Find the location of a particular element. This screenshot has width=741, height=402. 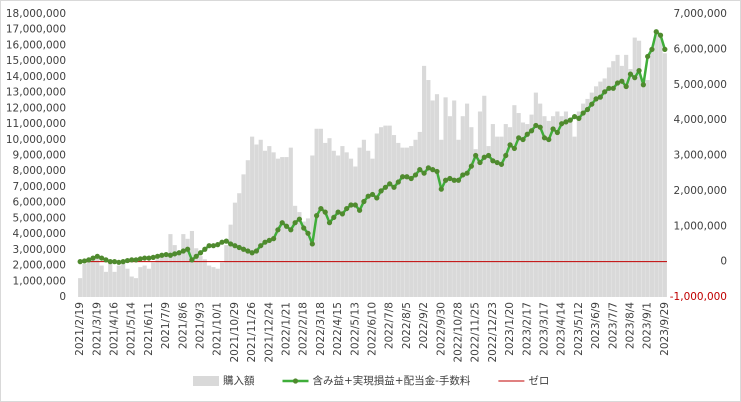

x-tick-label: 2022/2/18 is located at coordinates (304, 329).